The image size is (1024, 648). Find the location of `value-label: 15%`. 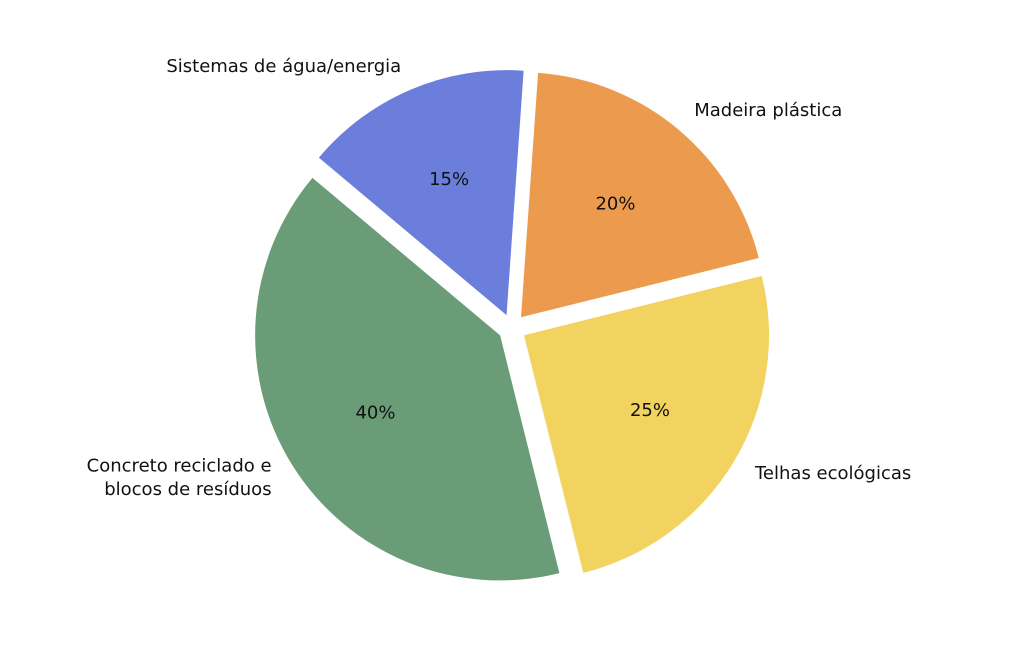

value-label: 15% is located at coordinates (449, 179).